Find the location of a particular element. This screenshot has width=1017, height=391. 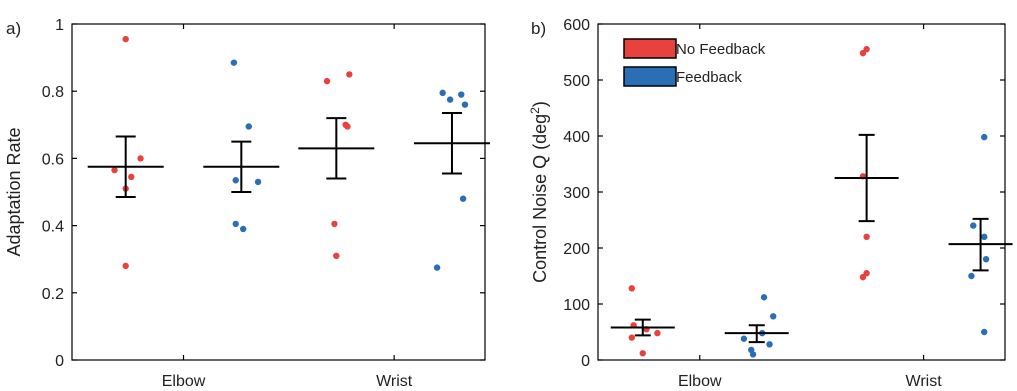

y-tick-label: 400 is located at coordinates (576, 137).